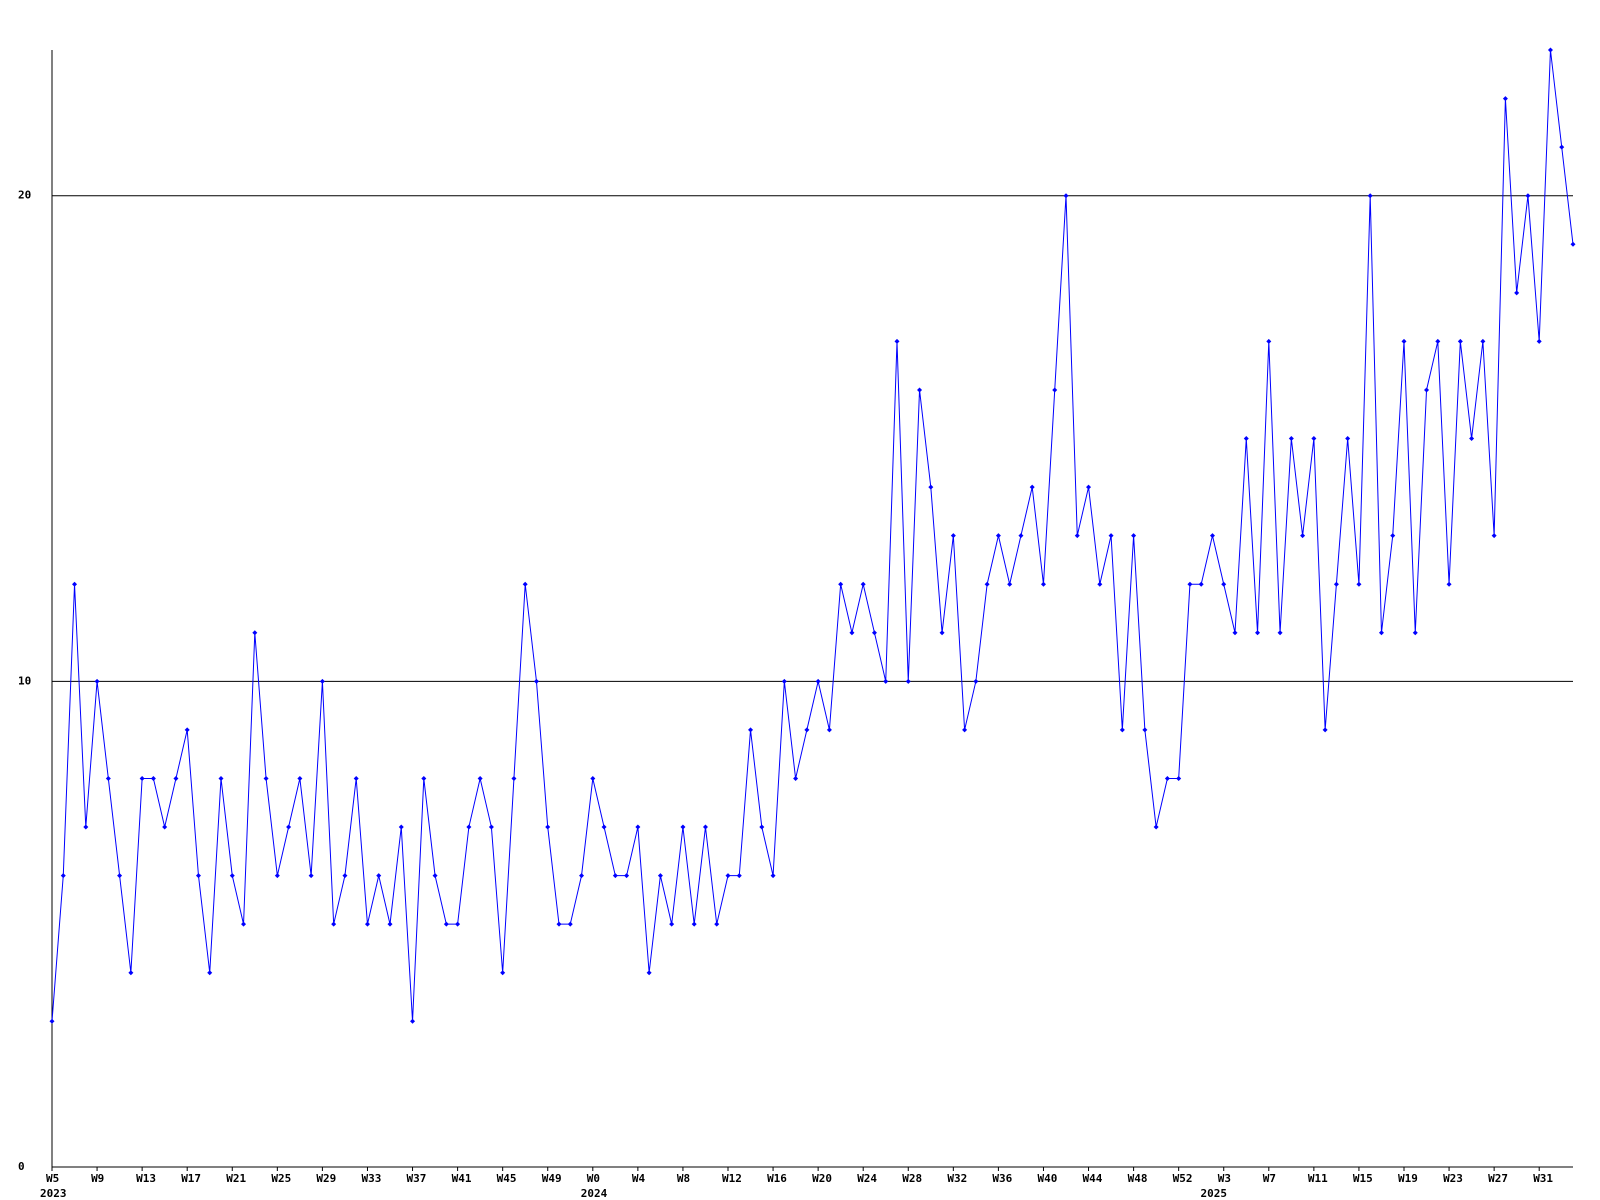  What do you see at coordinates (1453, 1178) in the screenshot?
I see `x-tick-label: W23` at bounding box center [1453, 1178].